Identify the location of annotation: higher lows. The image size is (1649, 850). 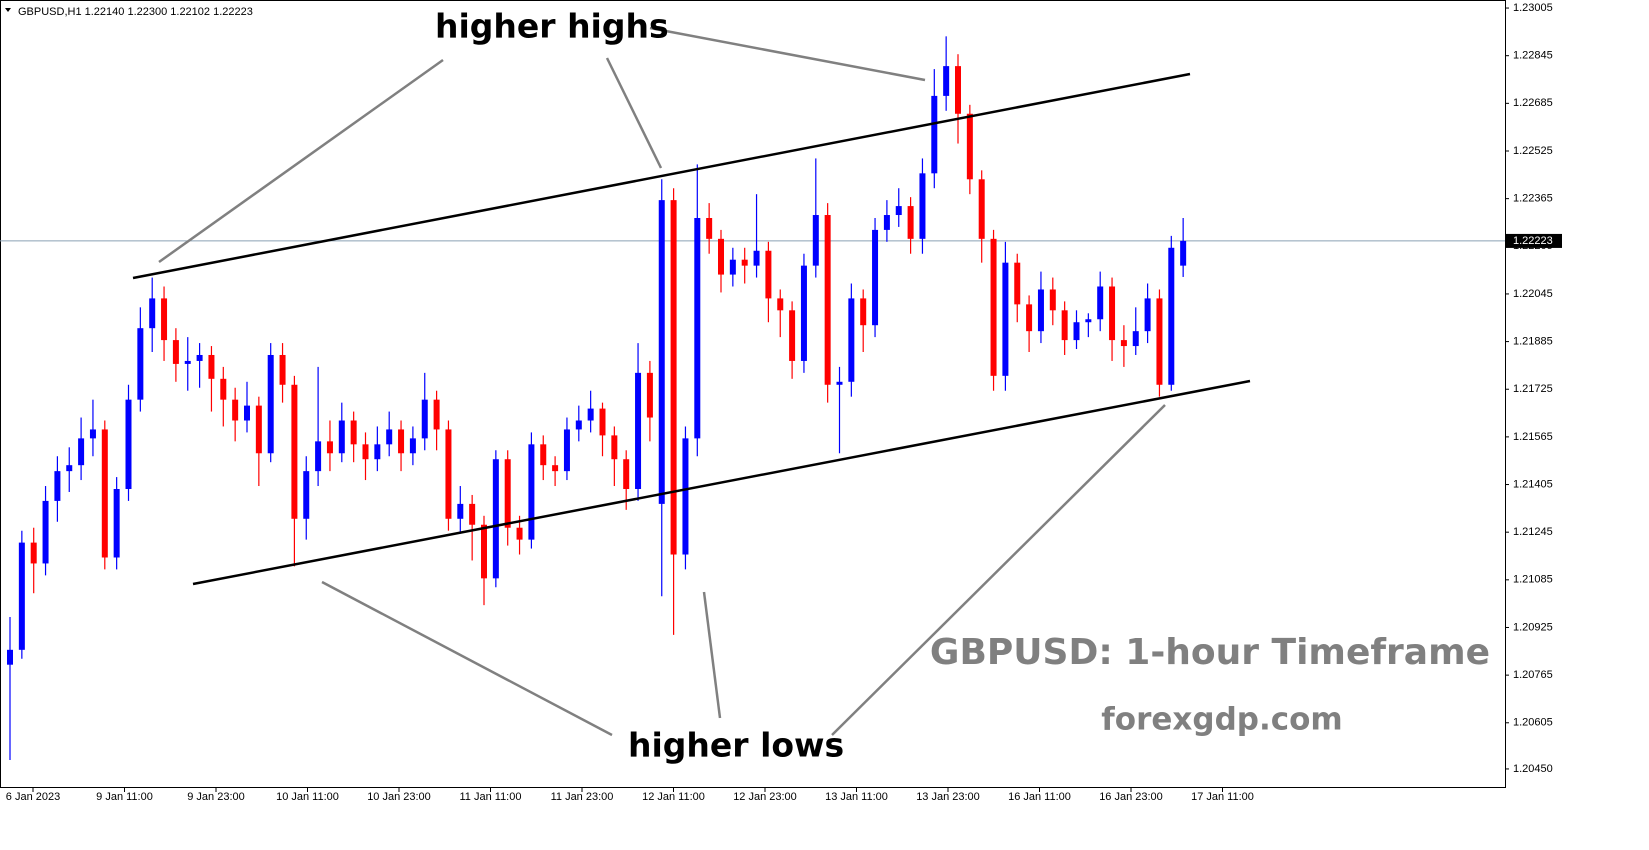
(736, 745).